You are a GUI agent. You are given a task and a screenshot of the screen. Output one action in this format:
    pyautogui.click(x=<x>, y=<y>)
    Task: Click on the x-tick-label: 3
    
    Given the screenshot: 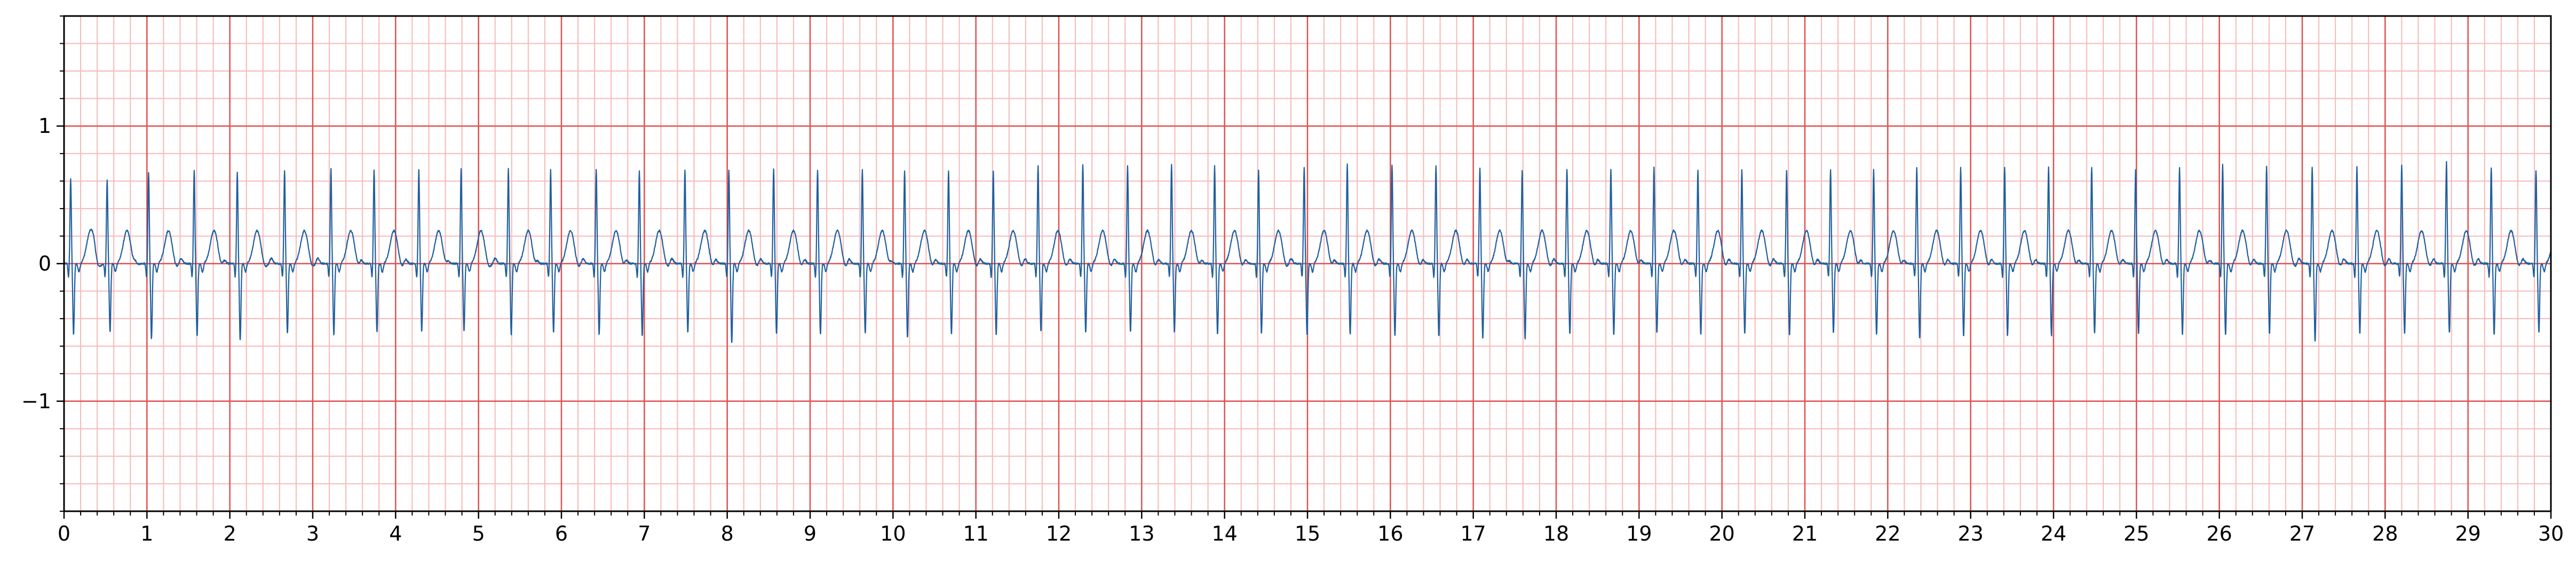 What is the action you would take?
    pyautogui.click(x=312, y=533)
    